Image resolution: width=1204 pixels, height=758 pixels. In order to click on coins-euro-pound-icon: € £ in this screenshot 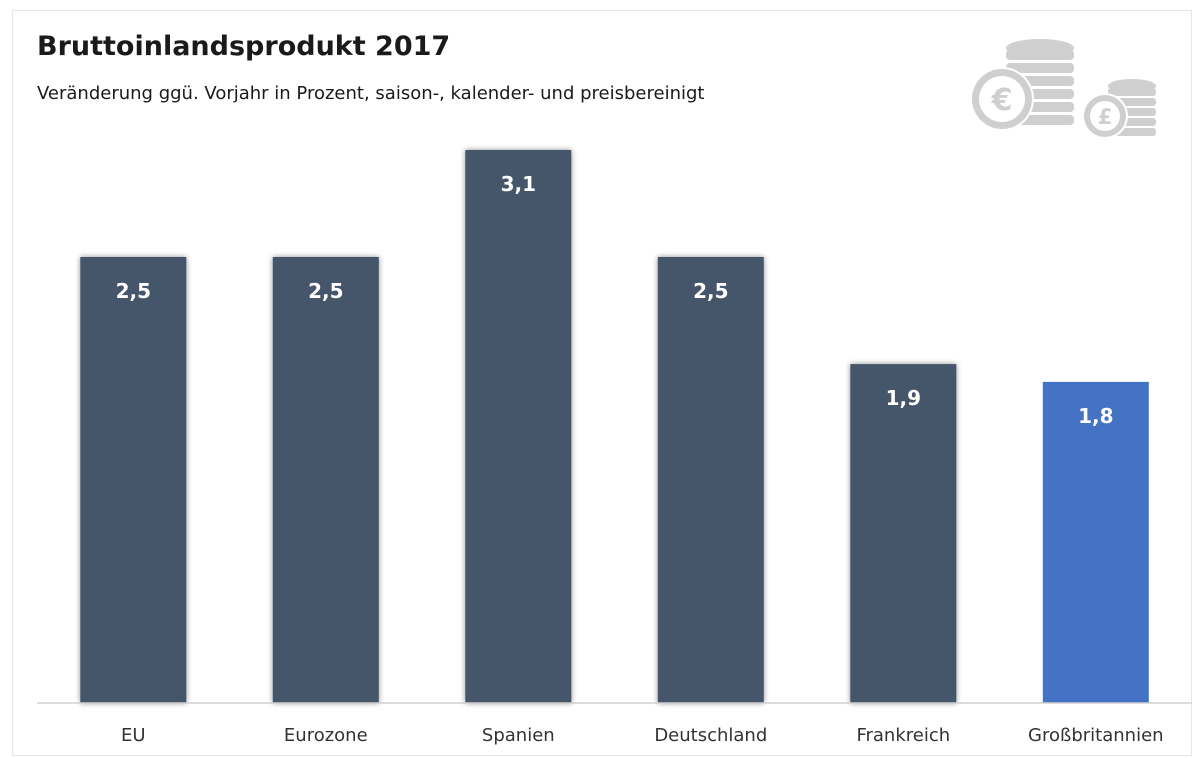, I will do `click(1063, 89)`.